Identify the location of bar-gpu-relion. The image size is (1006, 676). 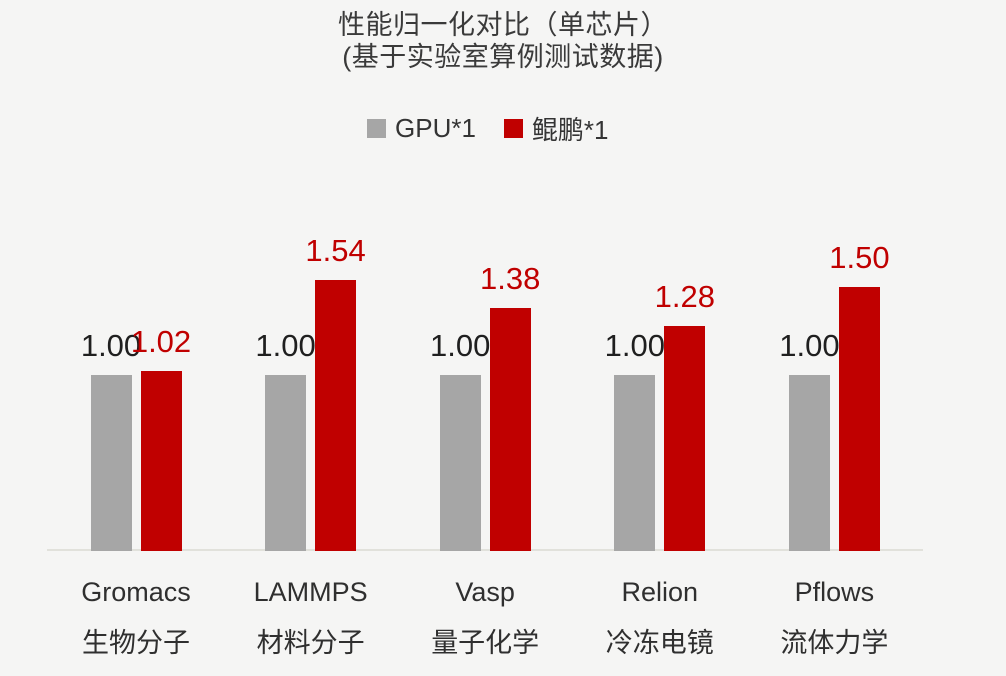
(635, 463).